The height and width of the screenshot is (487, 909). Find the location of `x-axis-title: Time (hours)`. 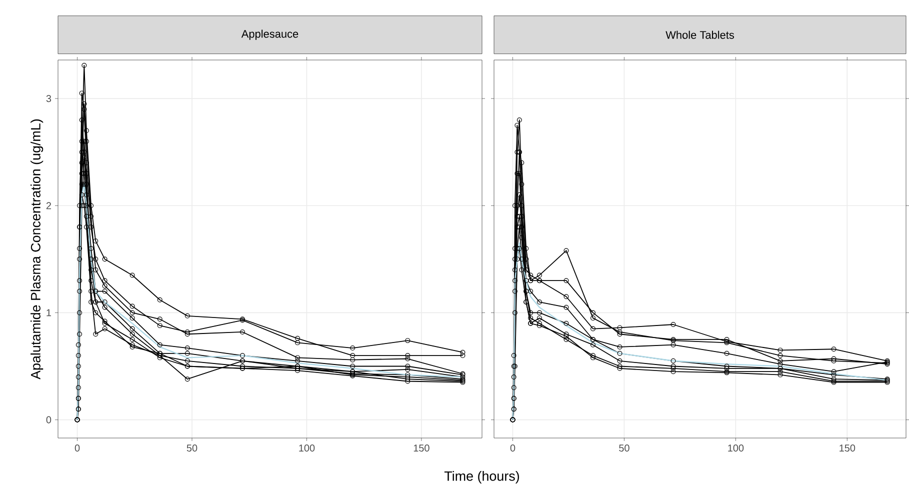

x-axis-title: Time (hours) is located at coordinates (482, 477).